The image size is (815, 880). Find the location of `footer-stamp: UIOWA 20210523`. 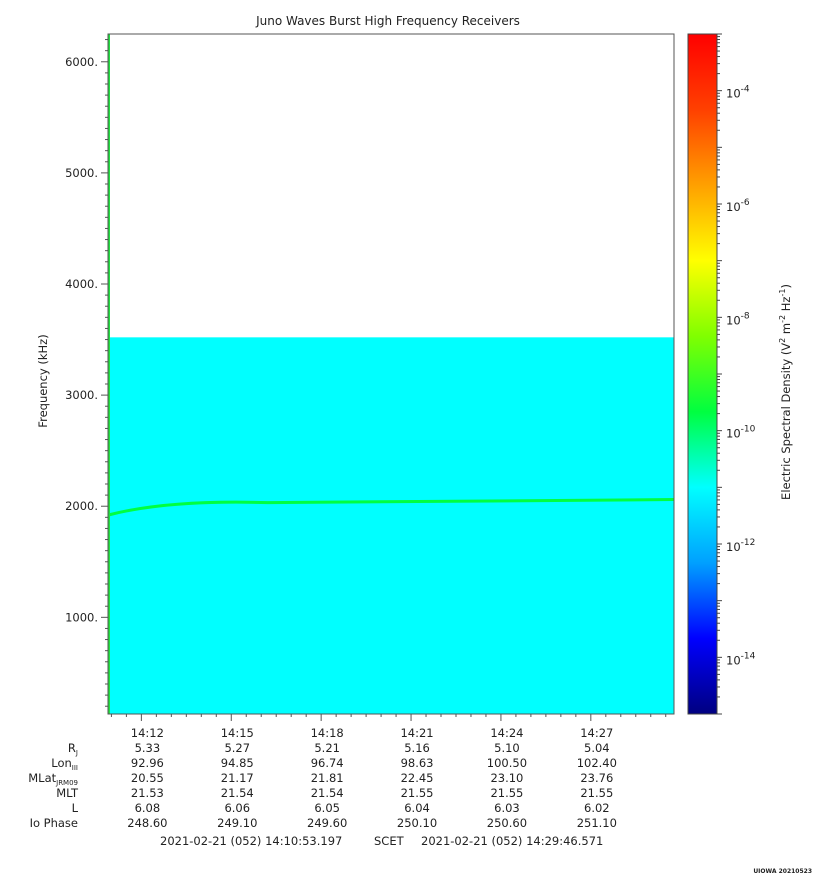

footer-stamp: UIOWA 20210523 is located at coordinates (782, 871).